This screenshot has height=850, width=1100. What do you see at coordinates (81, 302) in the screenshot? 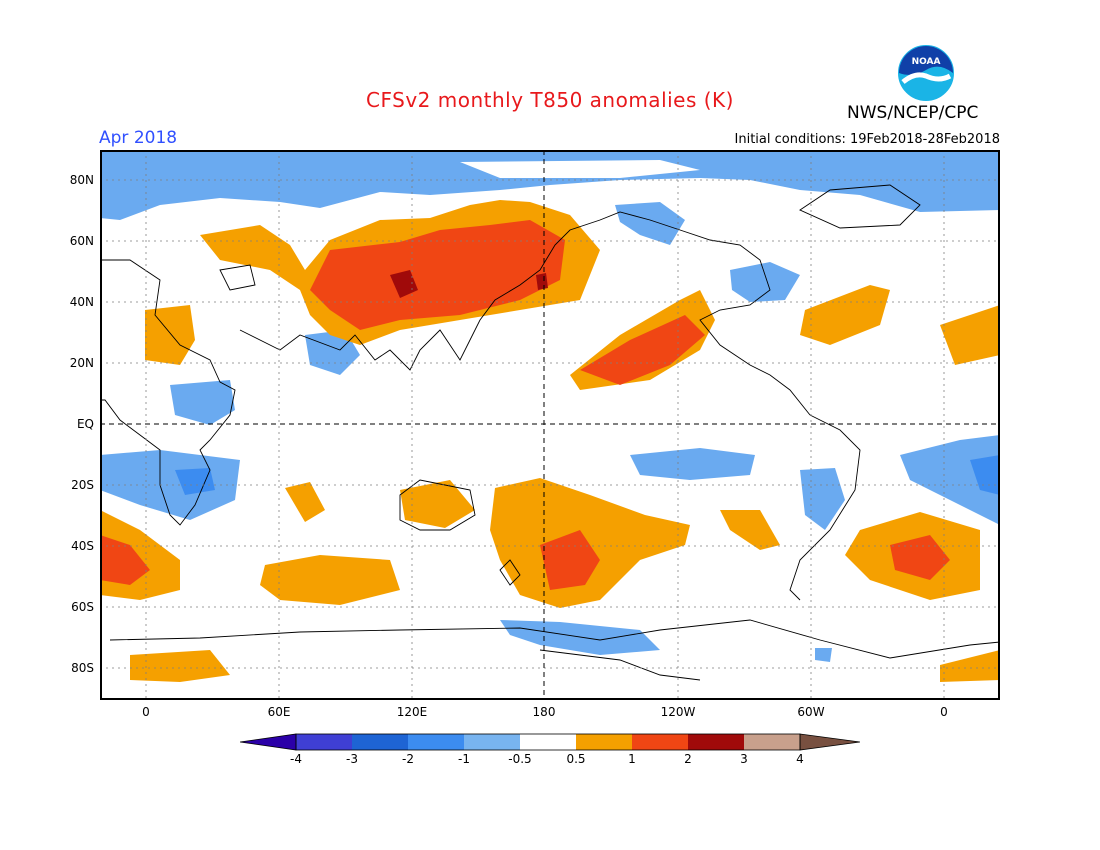
I see `lat-label: 40N` at bounding box center [81, 302].